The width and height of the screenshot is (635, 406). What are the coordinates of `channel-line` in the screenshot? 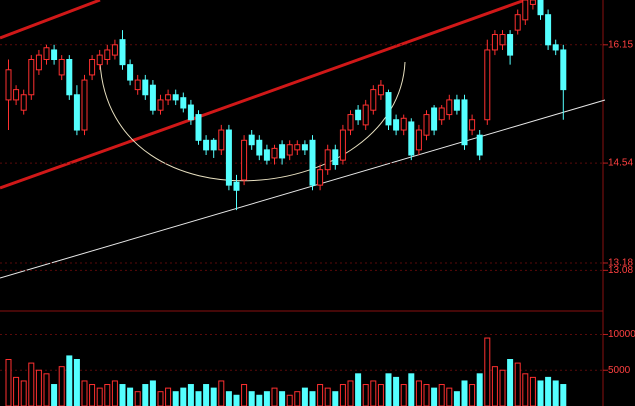 It's located at (50, 20).